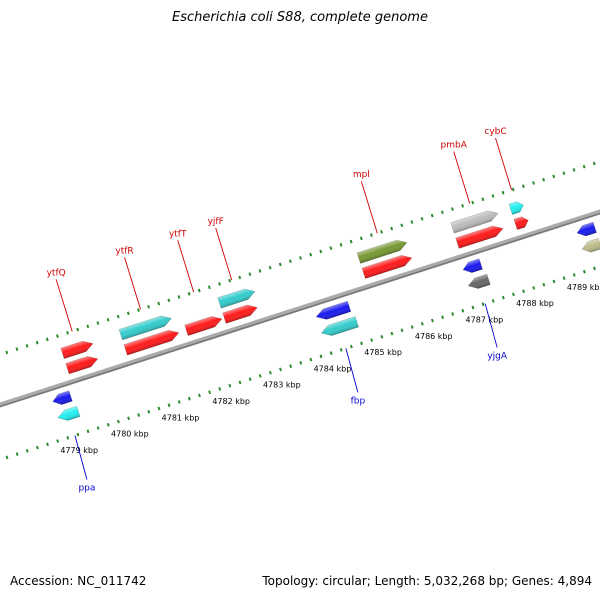 The width and height of the screenshot is (600, 600). I want to click on ruler-label: 4789 kbp, so click(583, 287).